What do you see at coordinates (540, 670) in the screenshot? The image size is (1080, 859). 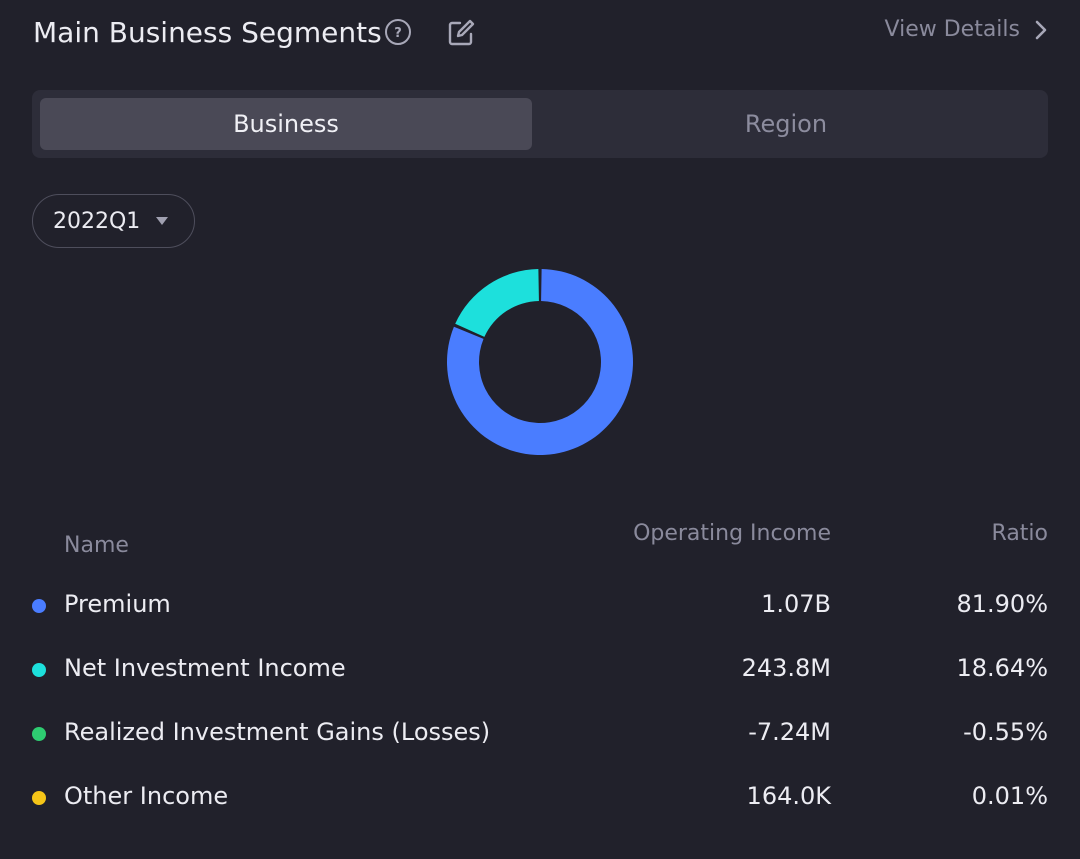 I see `table-row: Net Investment Income 243.8M 18.64%` at bounding box center [540, 670].